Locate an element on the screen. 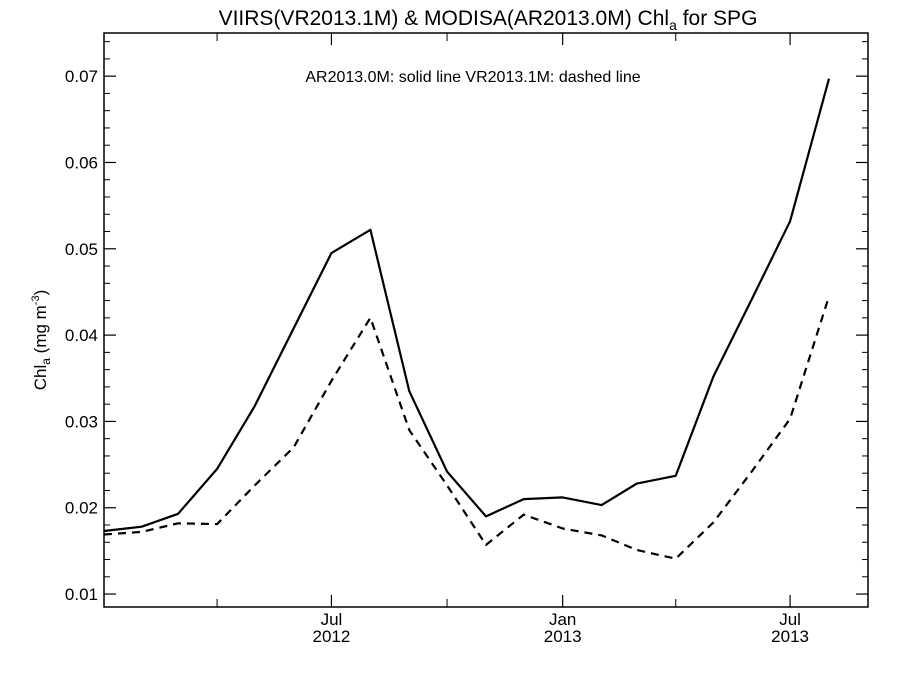 This screenshot has width=900, height=675. chart-title-subscript: a is located at coordinates (673, 25).